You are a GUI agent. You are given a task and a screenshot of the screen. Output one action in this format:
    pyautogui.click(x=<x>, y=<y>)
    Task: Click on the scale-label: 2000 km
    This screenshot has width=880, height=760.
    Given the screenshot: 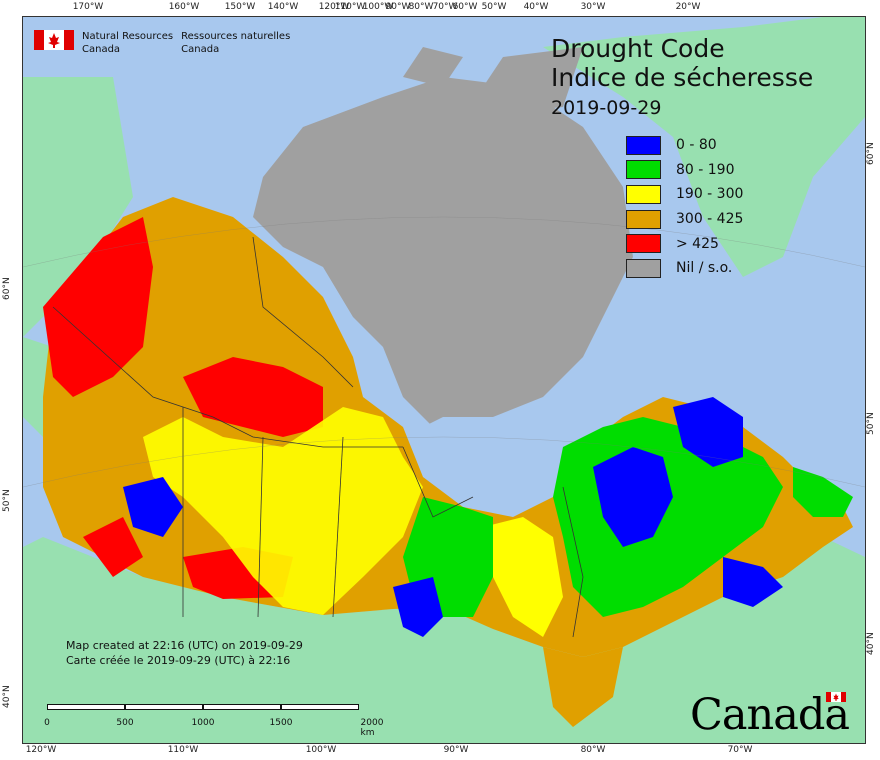 What is the action you would take?
    pyautogui.click(x=372, y=728)
    